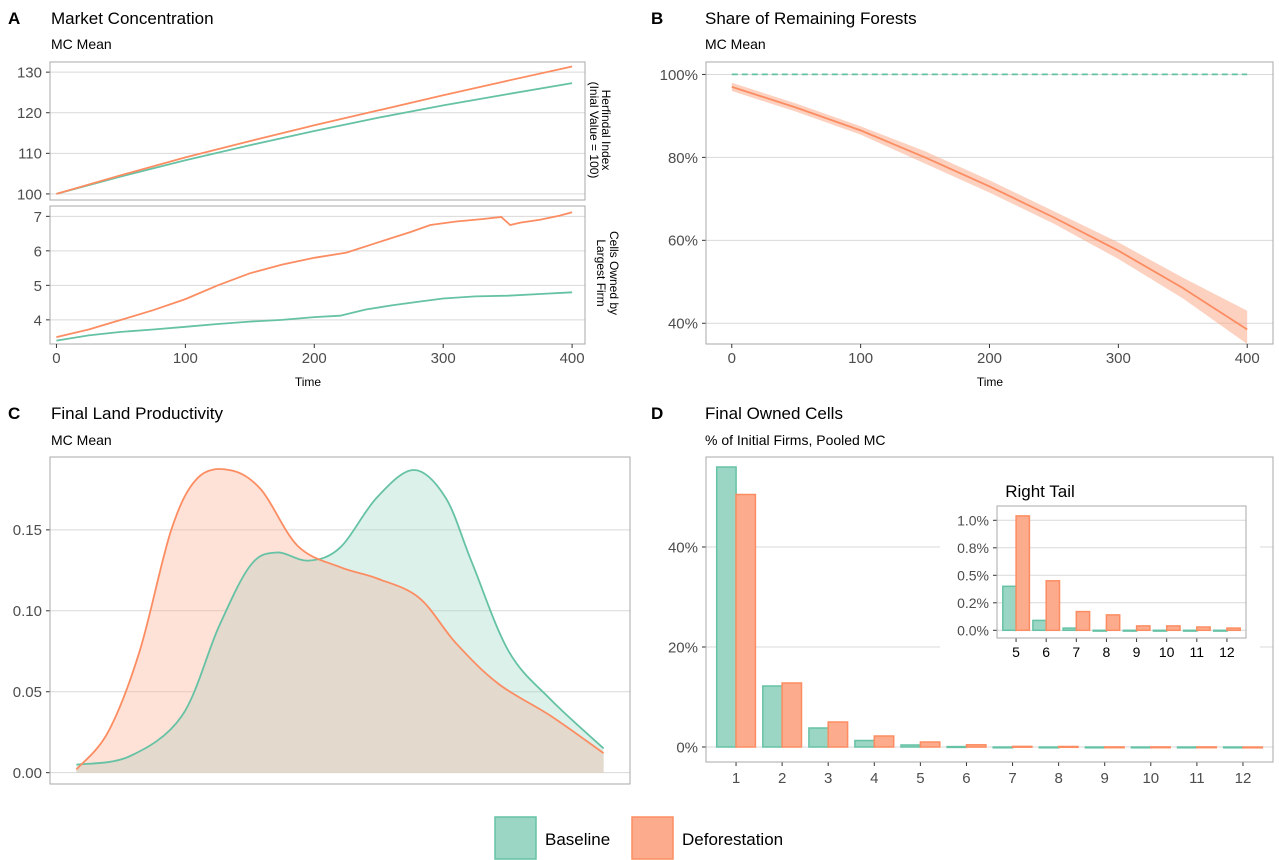 The image size is (1279, 860). What do you see at coordinates (515, 838) in the screenshot?
I see `legend-swatch-baseline` at bounding box center [515, 838].